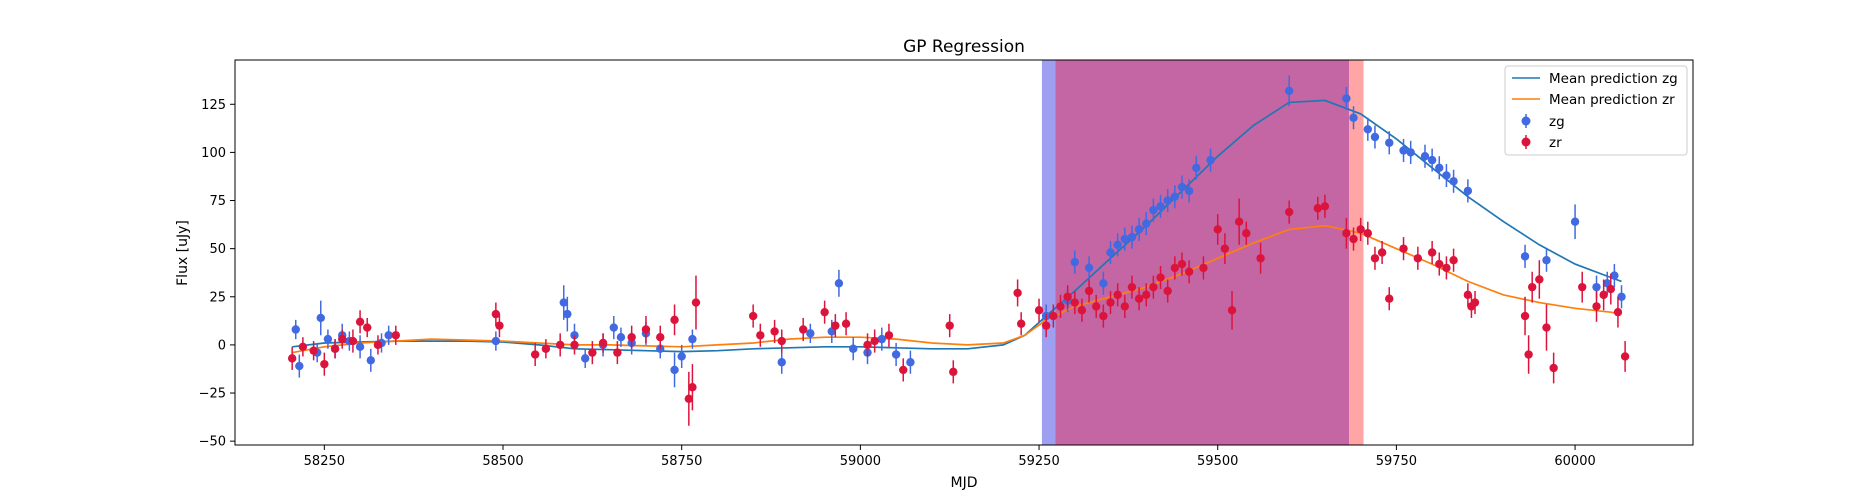 The height and width of the screenshot is (500, 1875). I want to click on legend-label-mean-zg: Mean prediction zg, so click(1613, 79).